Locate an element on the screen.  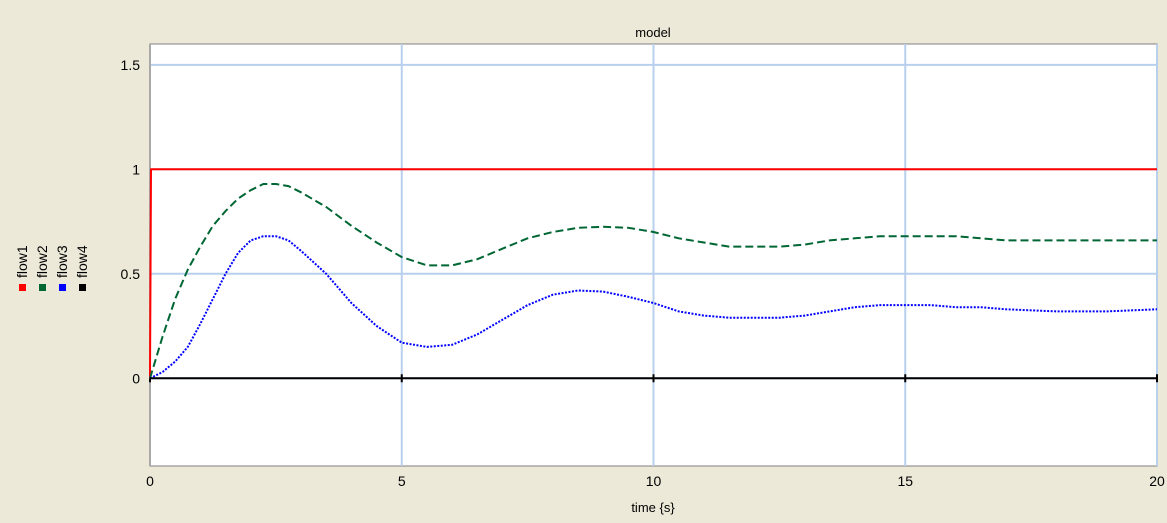
legend-swatch-flow4 is located at coordinates (82, 287).